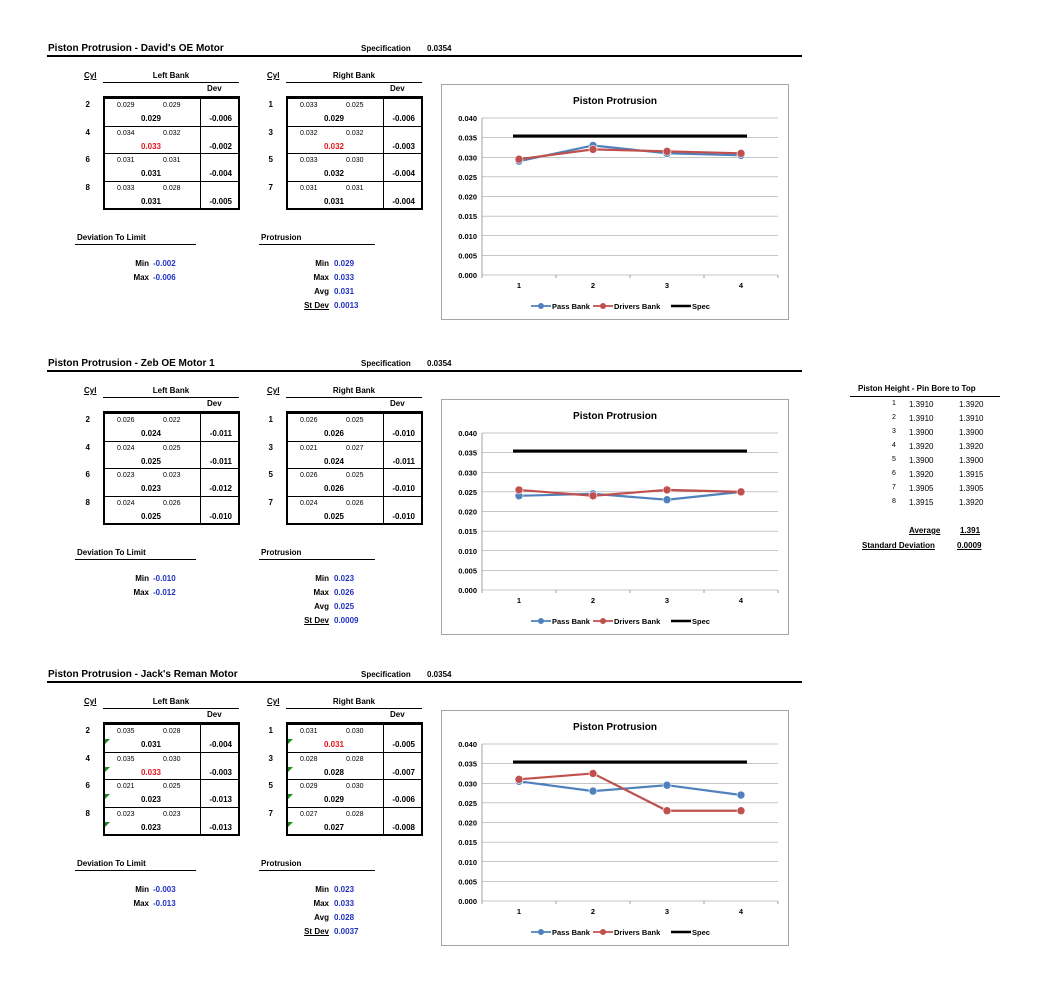  I want to click on legend-label: Drivers Bank, so click(637, 306).